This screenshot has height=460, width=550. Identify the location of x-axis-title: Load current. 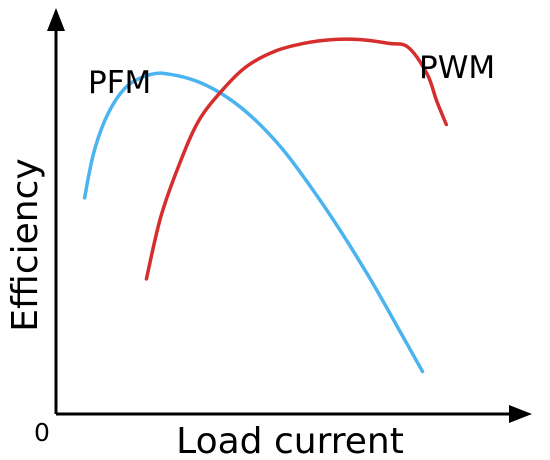
(290, 440).